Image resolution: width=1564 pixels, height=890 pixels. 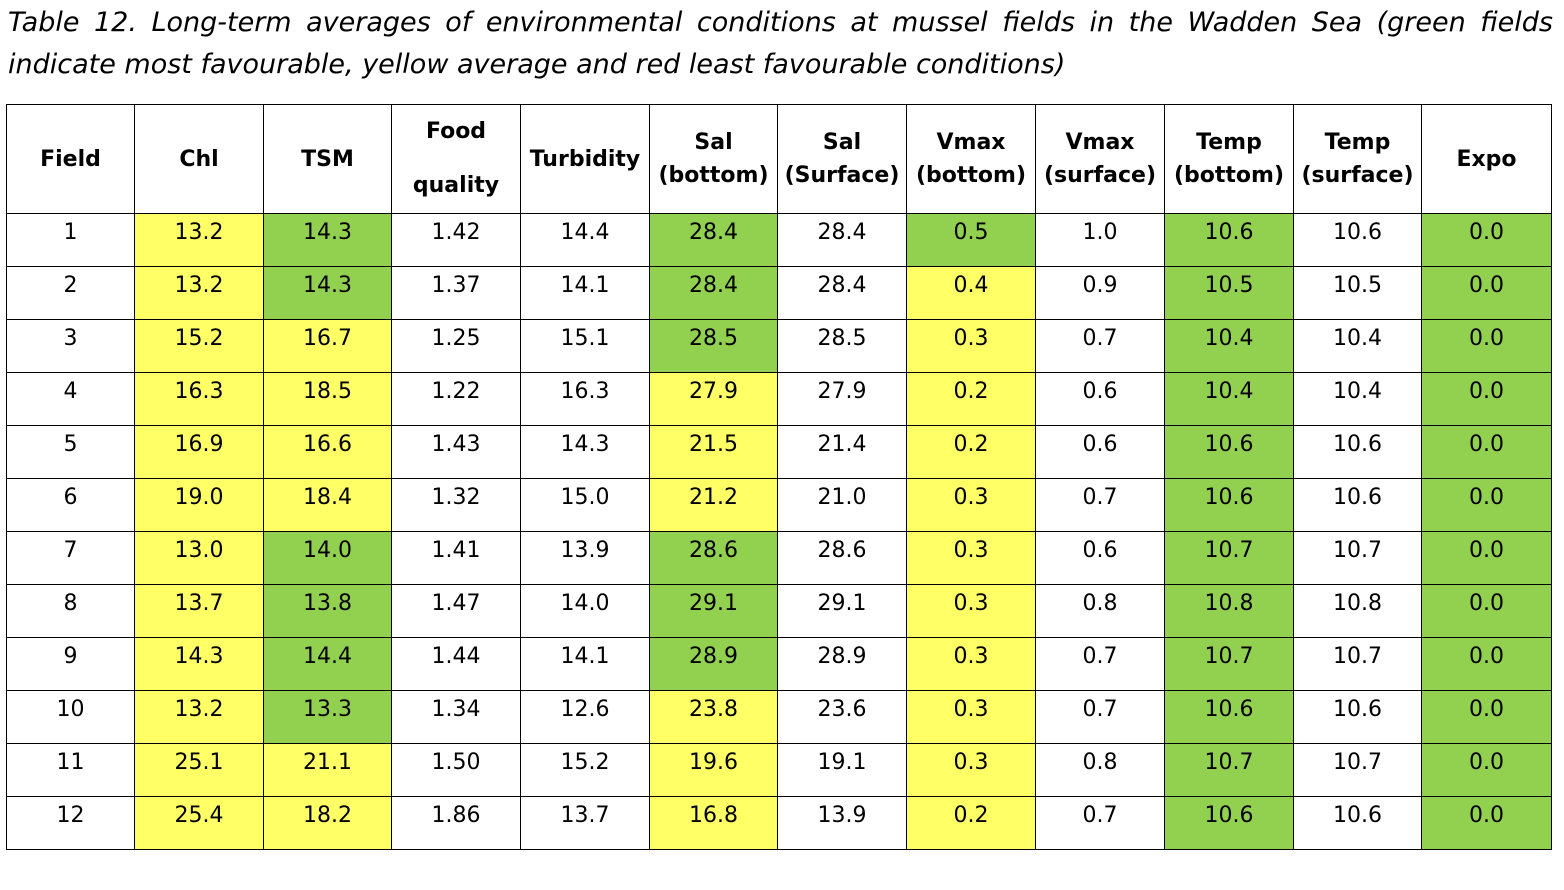 What do you see at coordinates (971, 159) in the screenshot?
I see `column-header: Vmax (bottom)` at bounding box center [971, 159].